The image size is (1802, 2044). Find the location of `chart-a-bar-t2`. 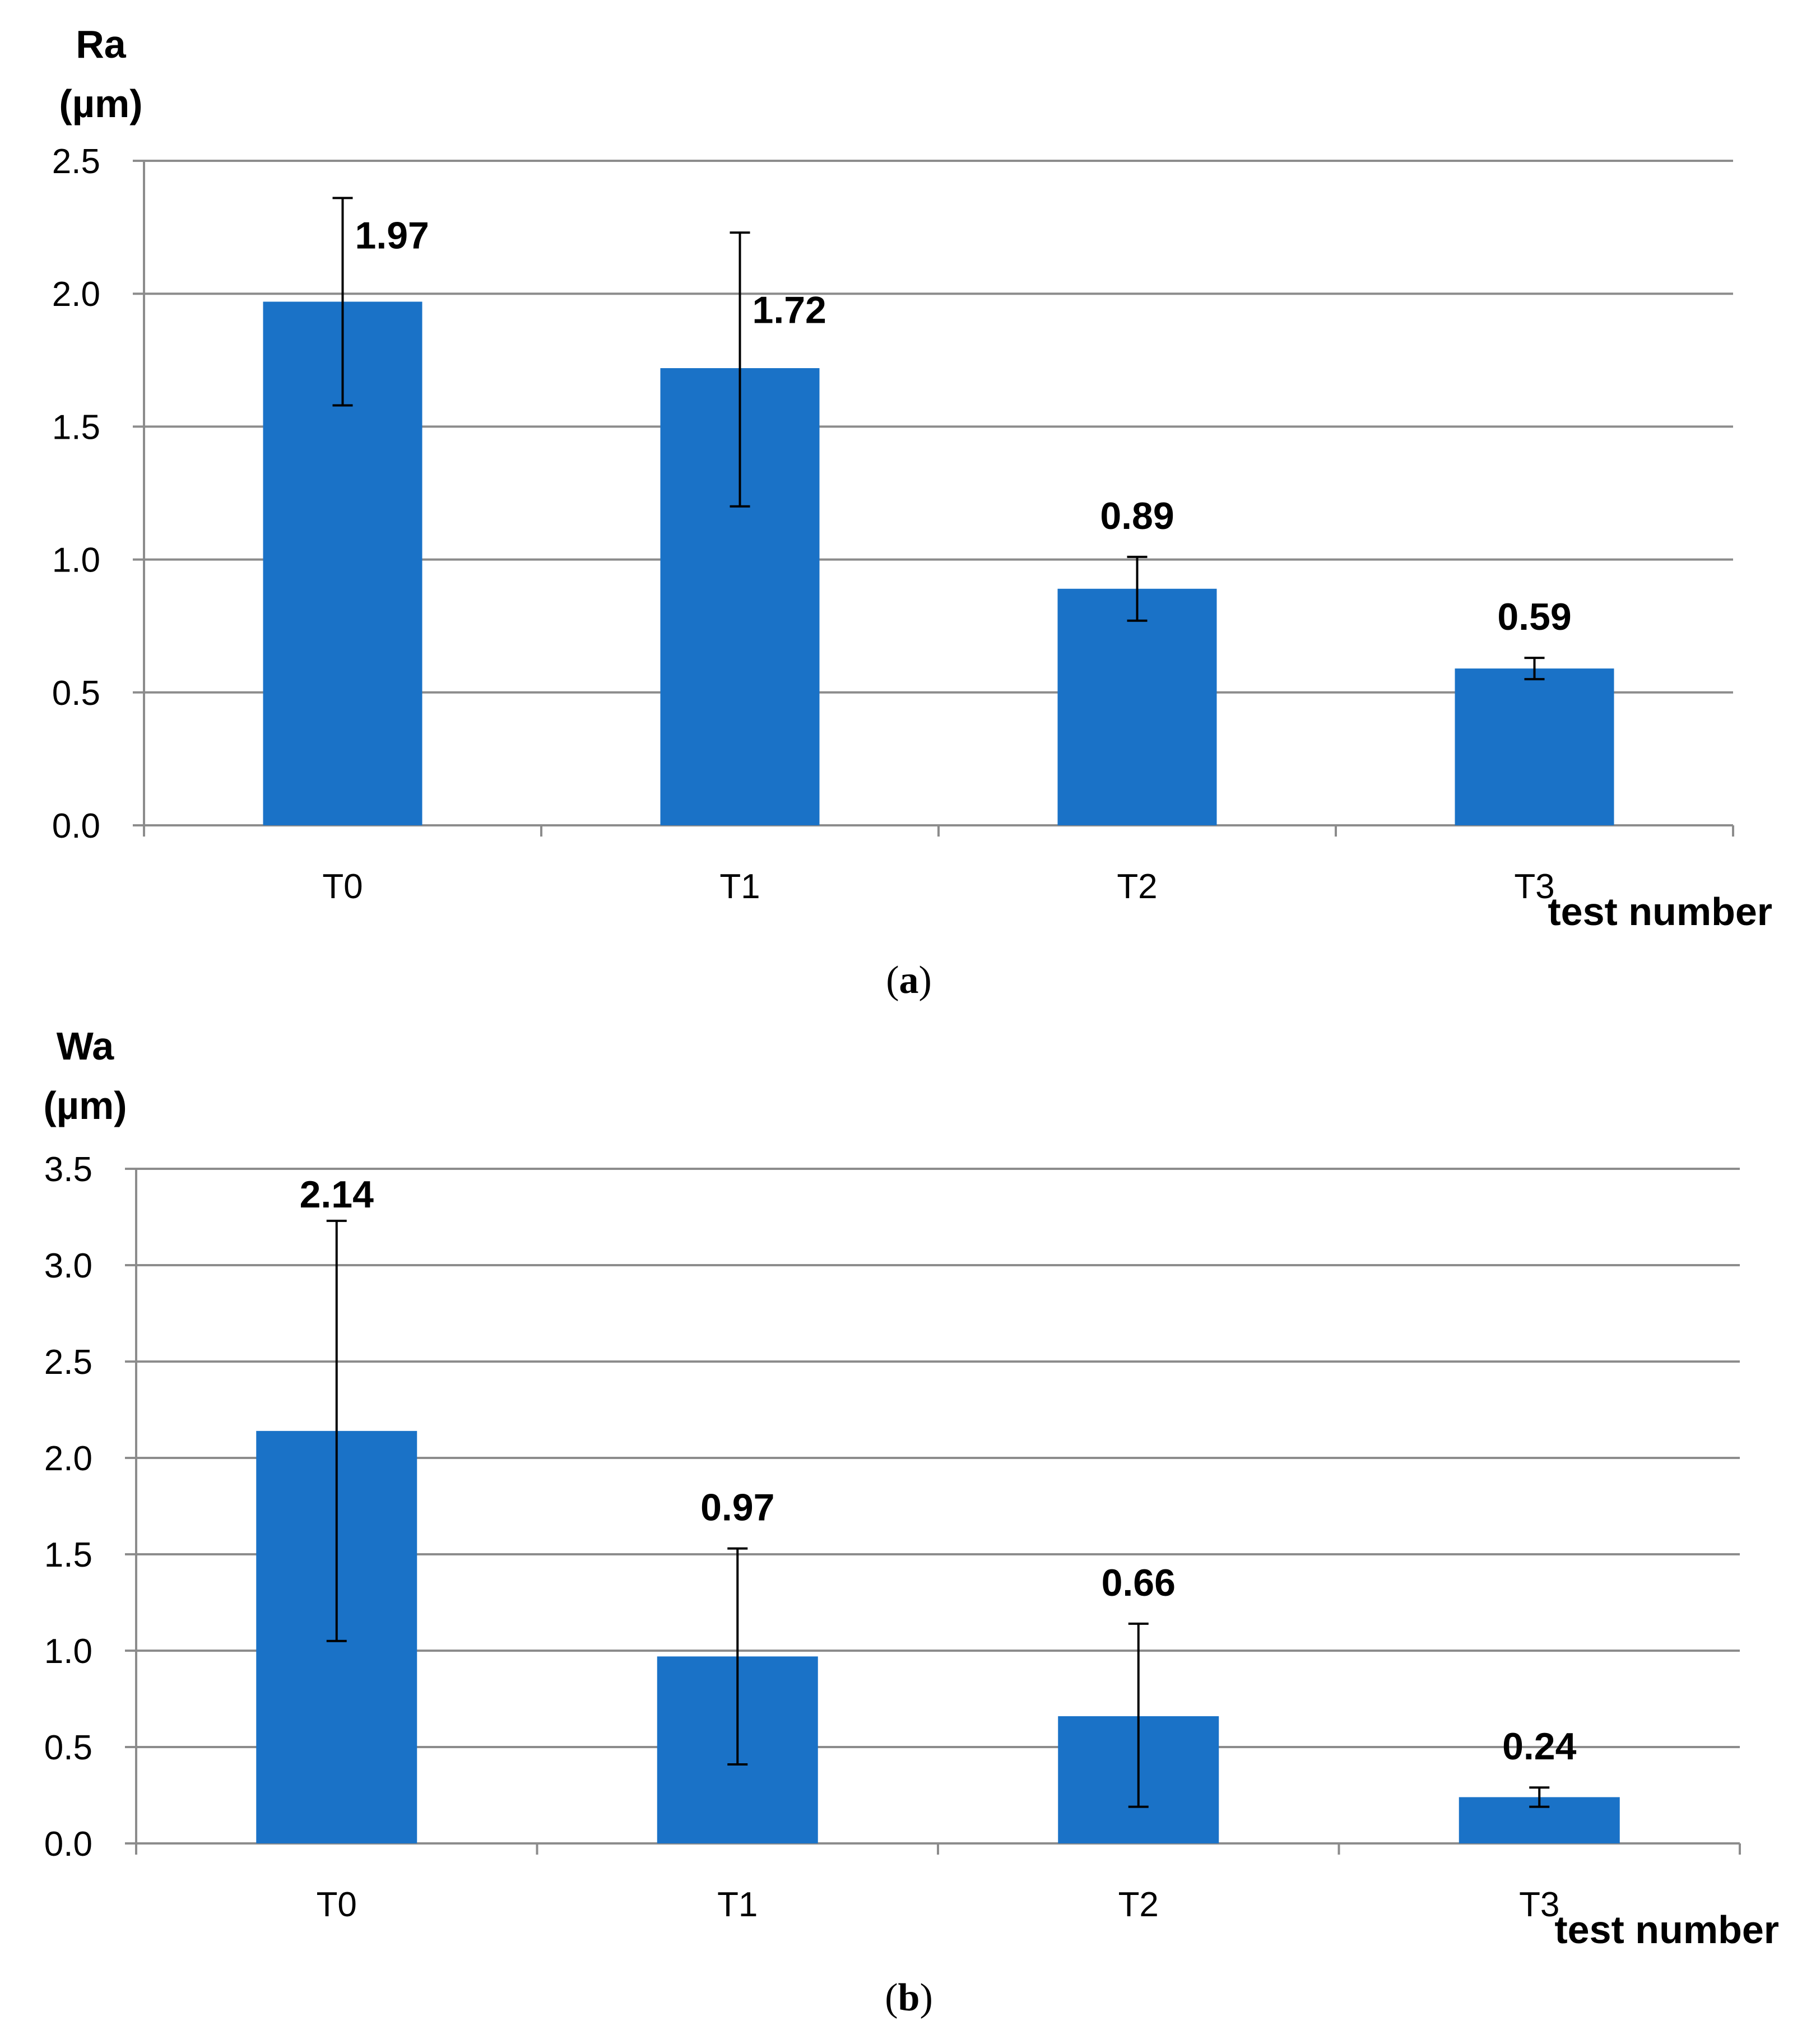

chart-a-bar-t2 is located at coordinates (1137, 706).